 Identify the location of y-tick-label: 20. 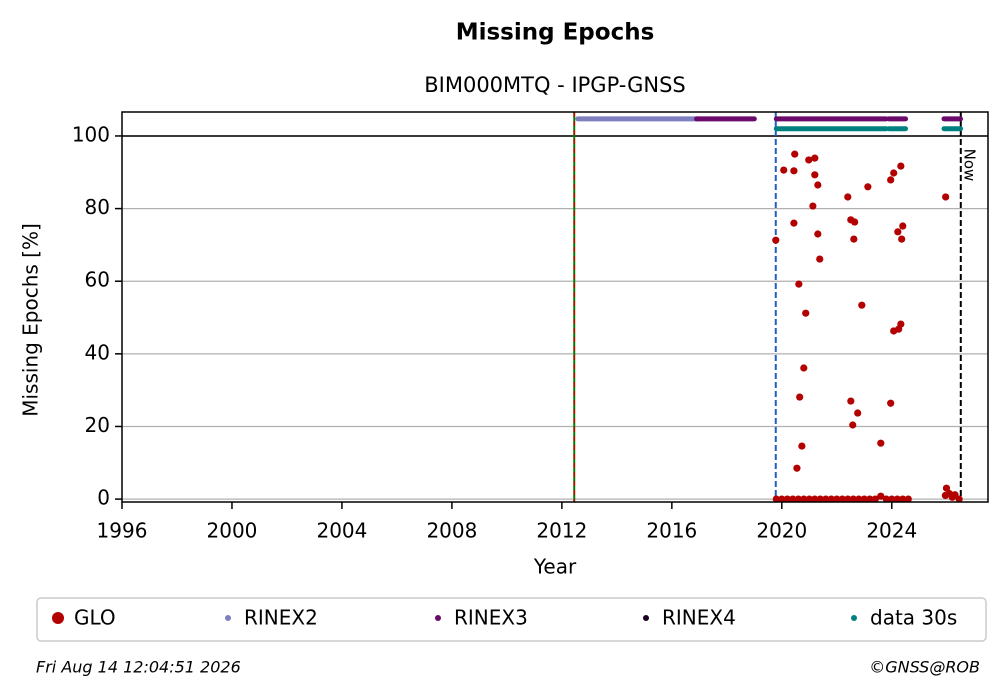
(97, 425).